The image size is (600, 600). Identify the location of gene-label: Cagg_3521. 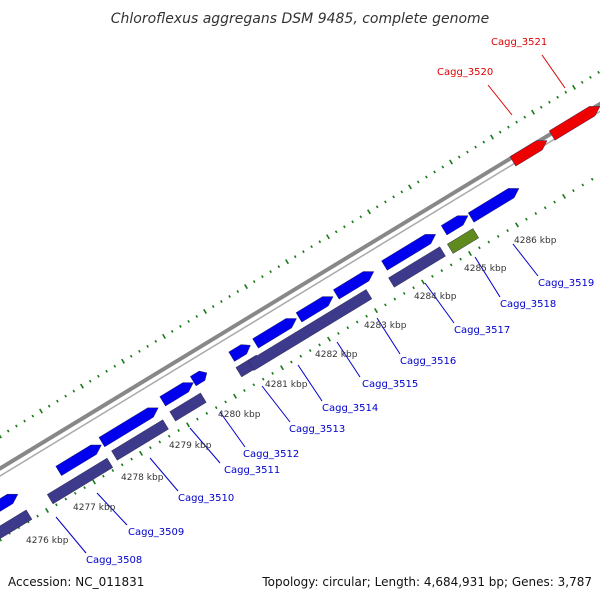
(519, 42).